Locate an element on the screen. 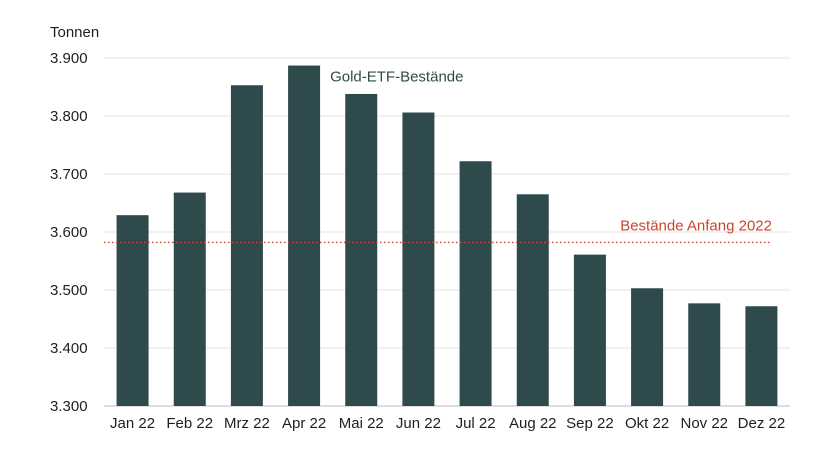 Image resolution: width=840 pixels, height=457 pixels. y-tick-label: 3.900 is located at coordinates (69, 58).